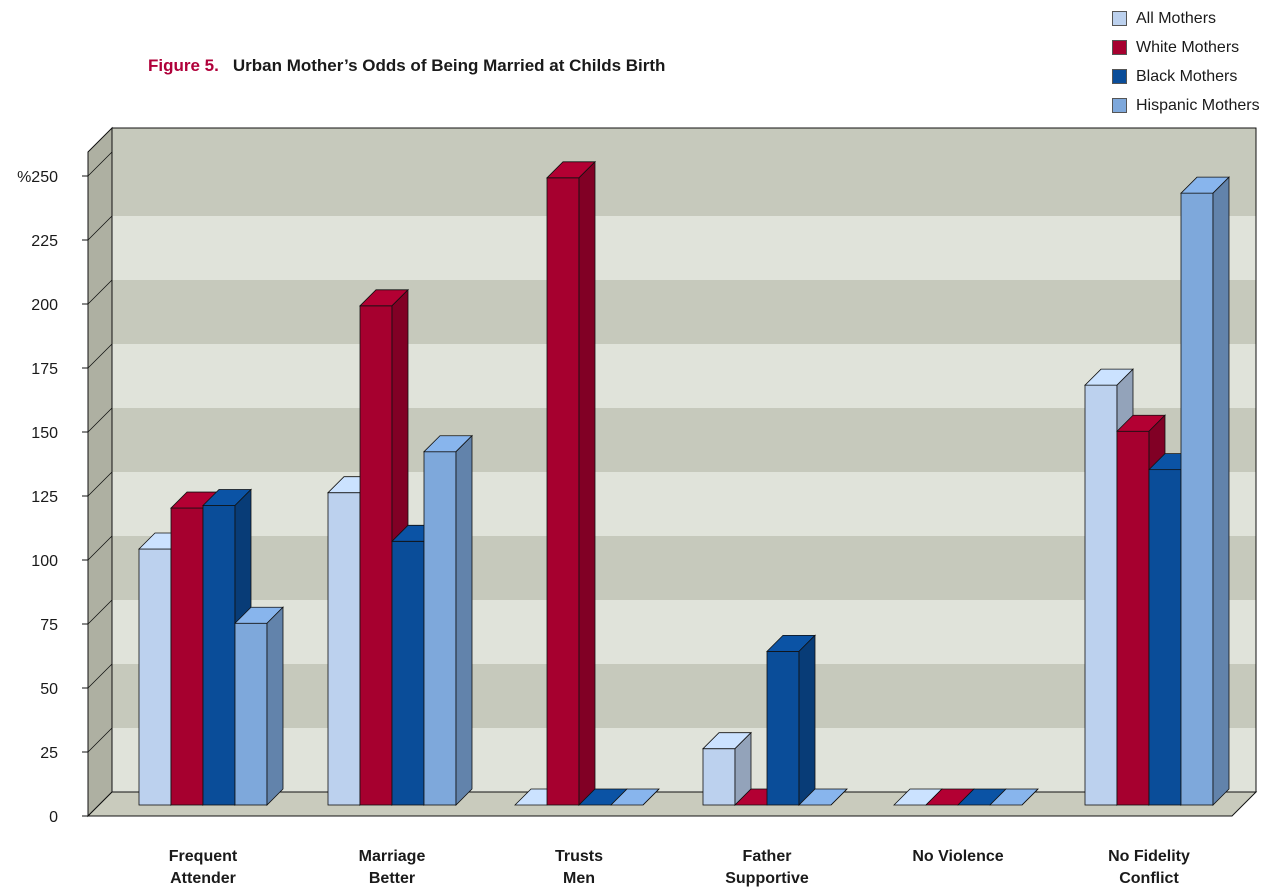 The image size is (1280, 893). I want to click on y-tick-label: 150, so click(44, 433).